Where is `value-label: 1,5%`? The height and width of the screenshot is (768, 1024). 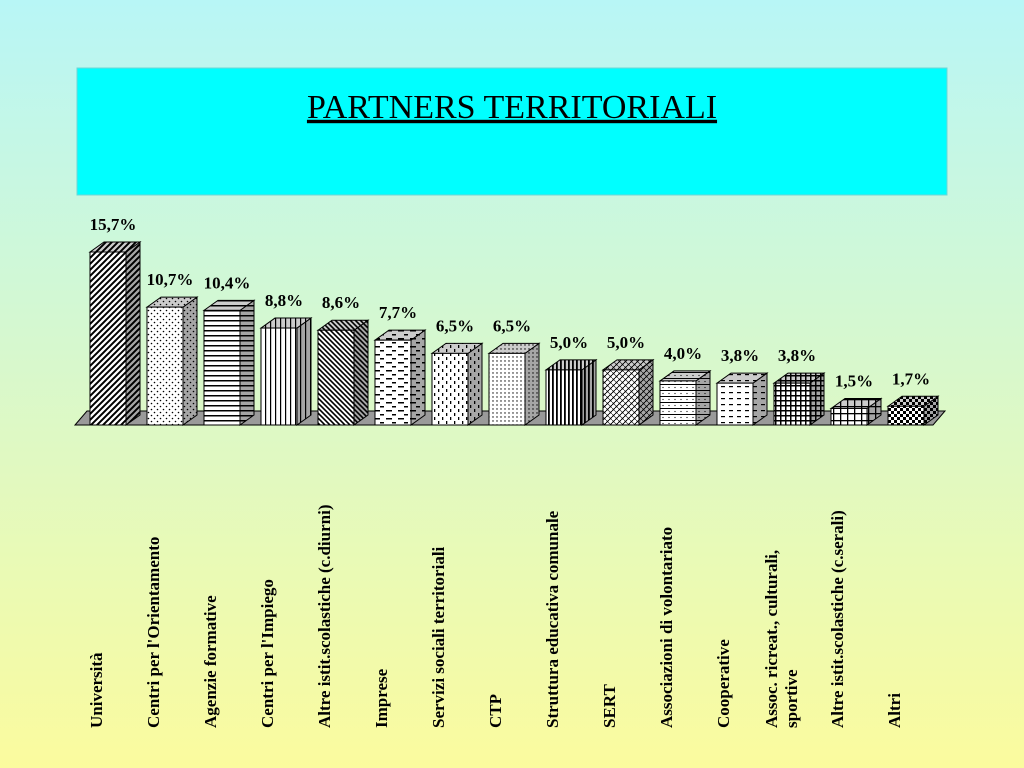
value-label: 1,5% is located at coordinates (854, 380).